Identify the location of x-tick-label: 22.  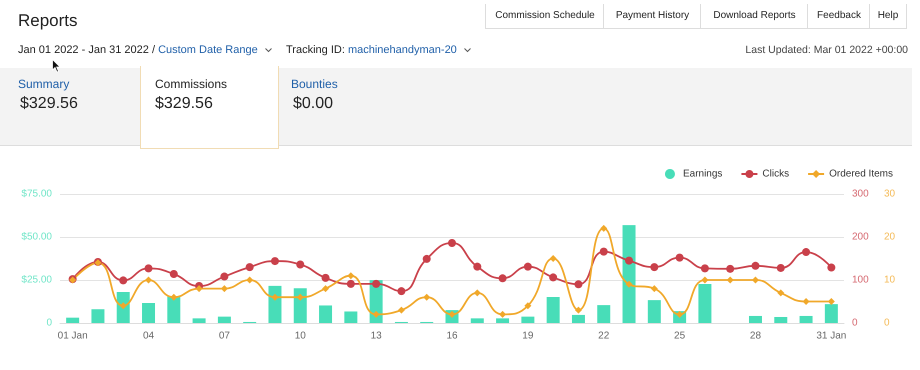
(604, 336).